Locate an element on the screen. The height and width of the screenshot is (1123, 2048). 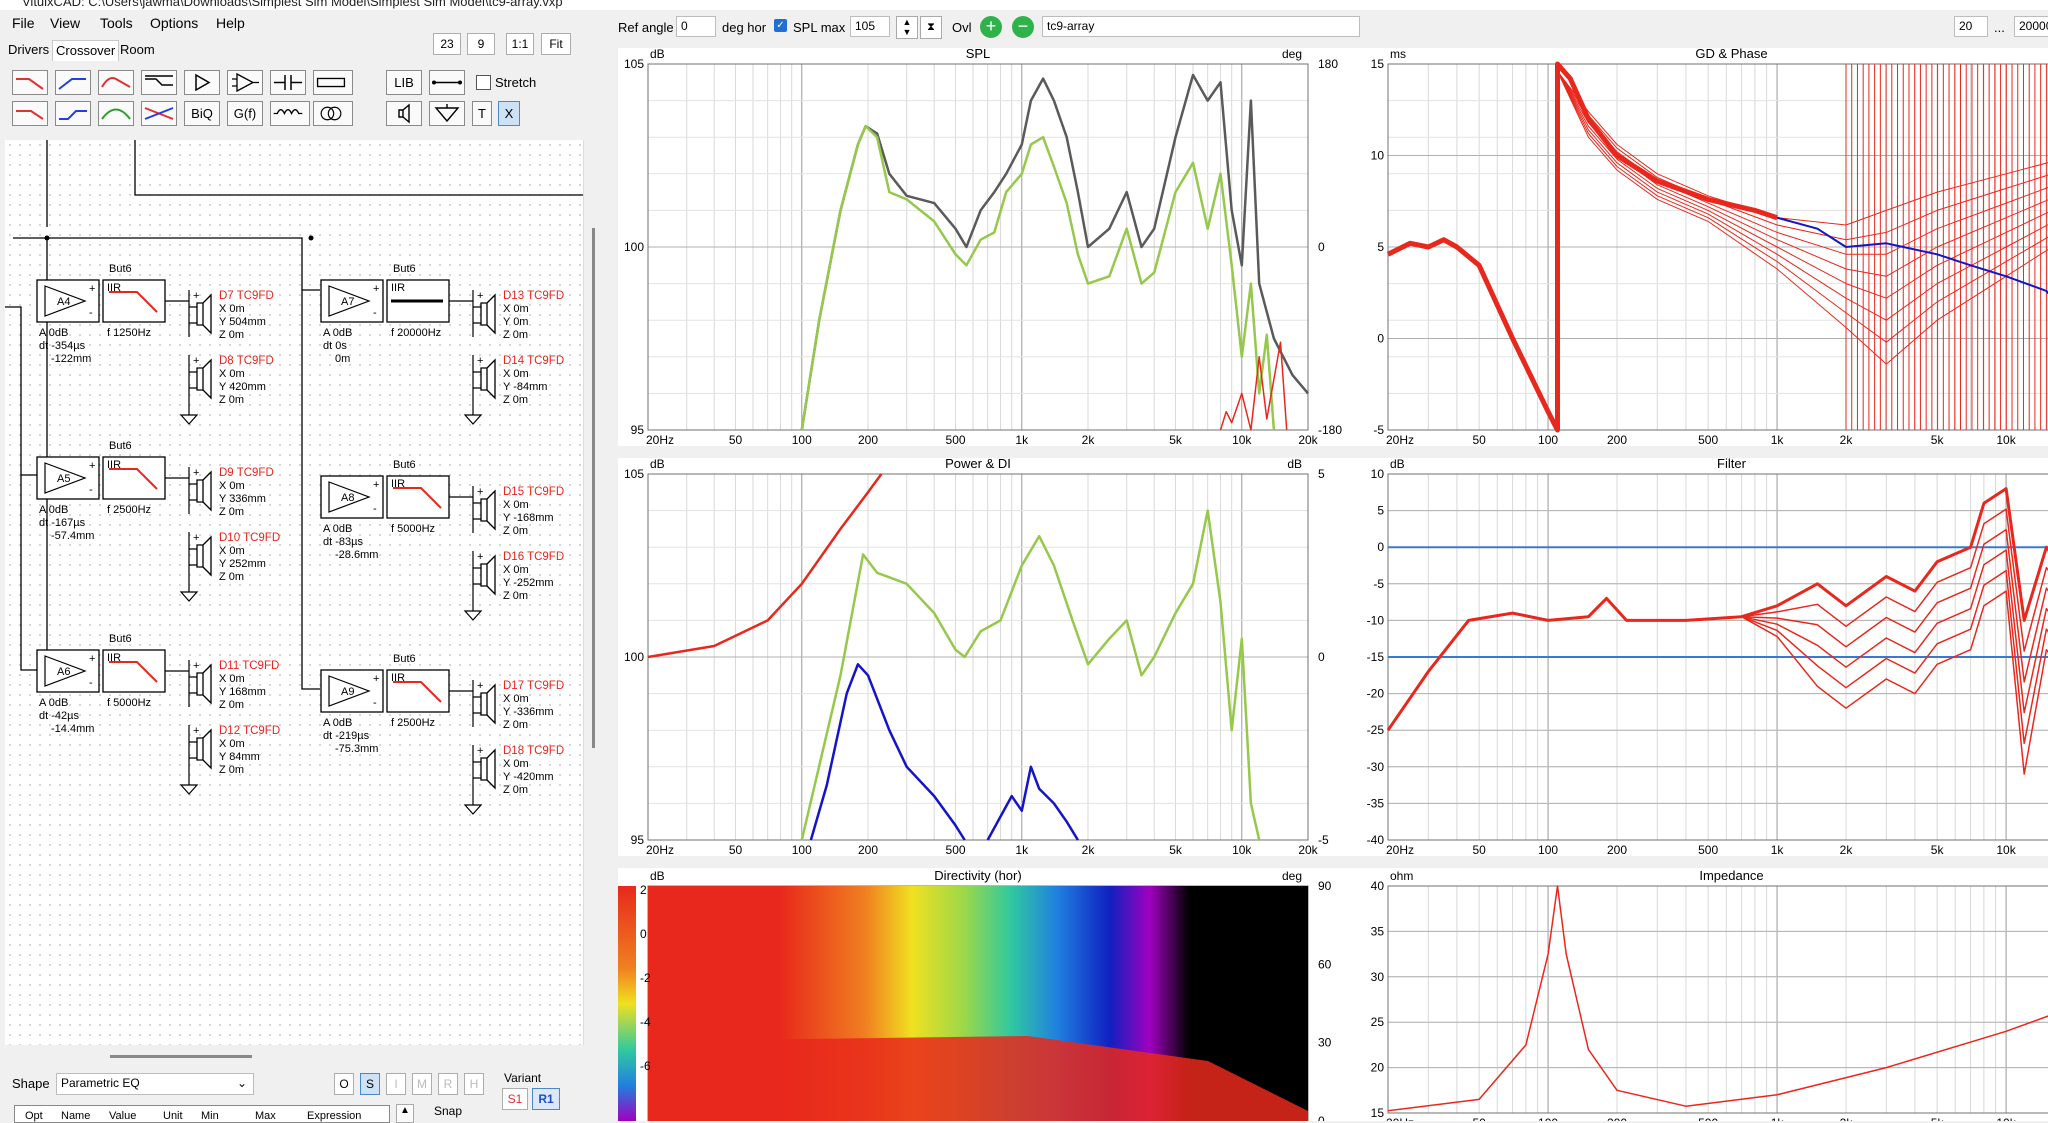
chevron-down-icon: ⌄ is located at coordinates (242, 1083).